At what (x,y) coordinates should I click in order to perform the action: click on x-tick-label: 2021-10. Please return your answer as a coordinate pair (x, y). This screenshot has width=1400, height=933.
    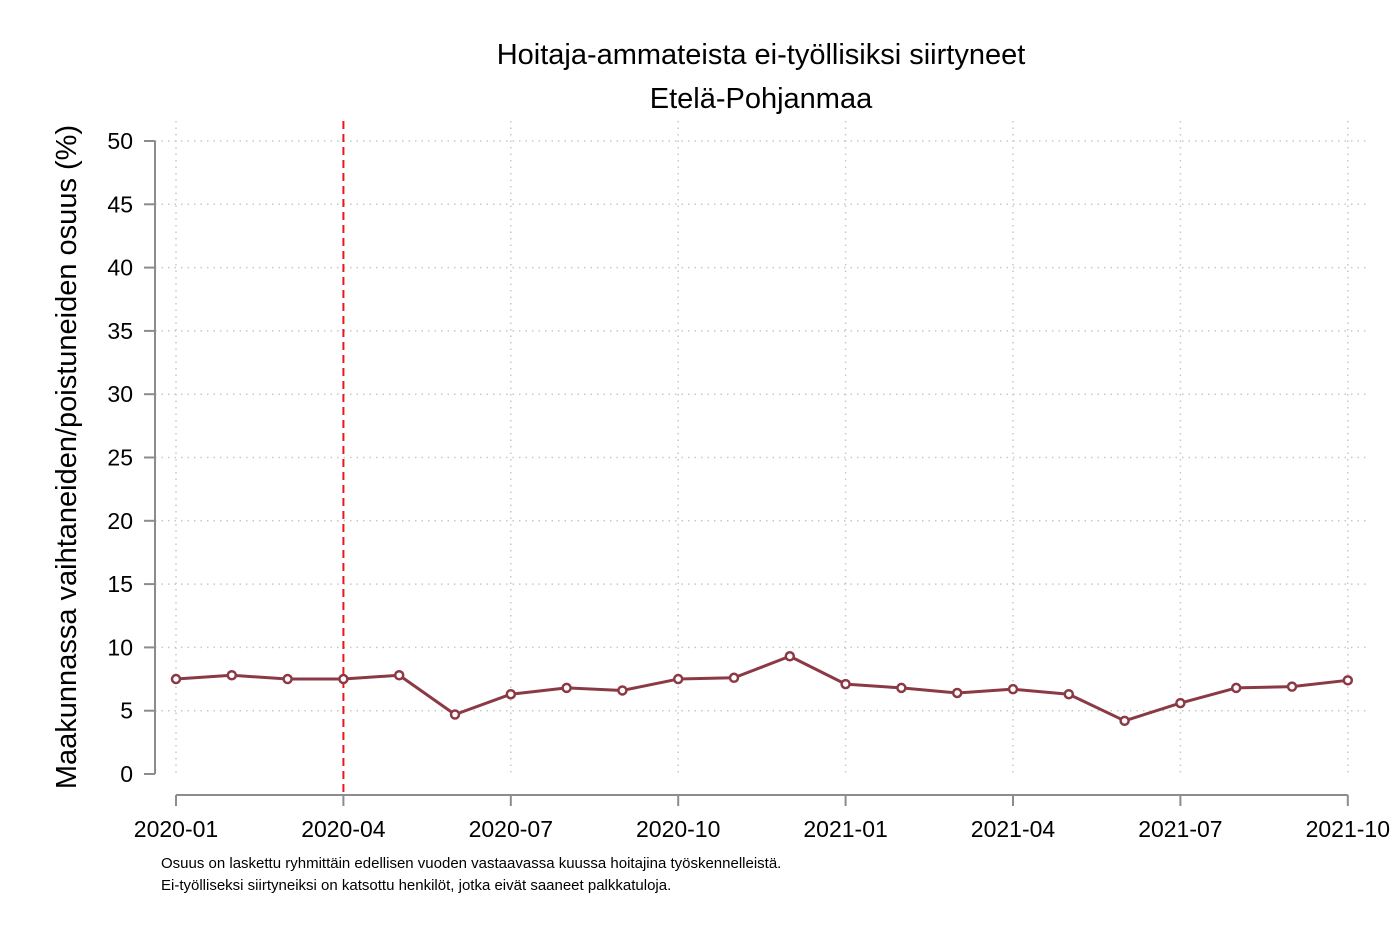
    Looking at the image, I should click on (1348, 829).